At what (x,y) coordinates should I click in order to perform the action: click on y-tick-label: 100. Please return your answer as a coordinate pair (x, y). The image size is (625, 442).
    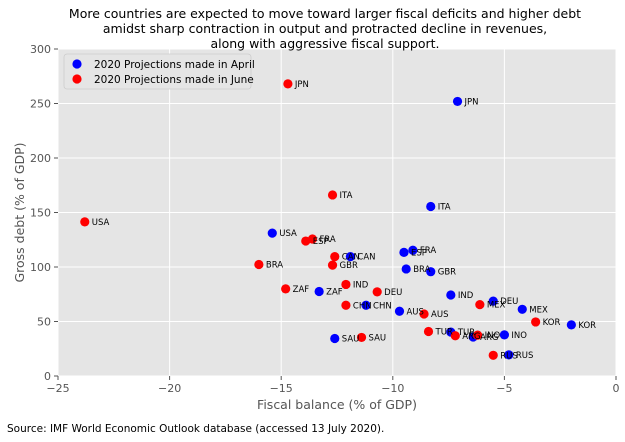
    Looking at the image, I should click on (40, 267).